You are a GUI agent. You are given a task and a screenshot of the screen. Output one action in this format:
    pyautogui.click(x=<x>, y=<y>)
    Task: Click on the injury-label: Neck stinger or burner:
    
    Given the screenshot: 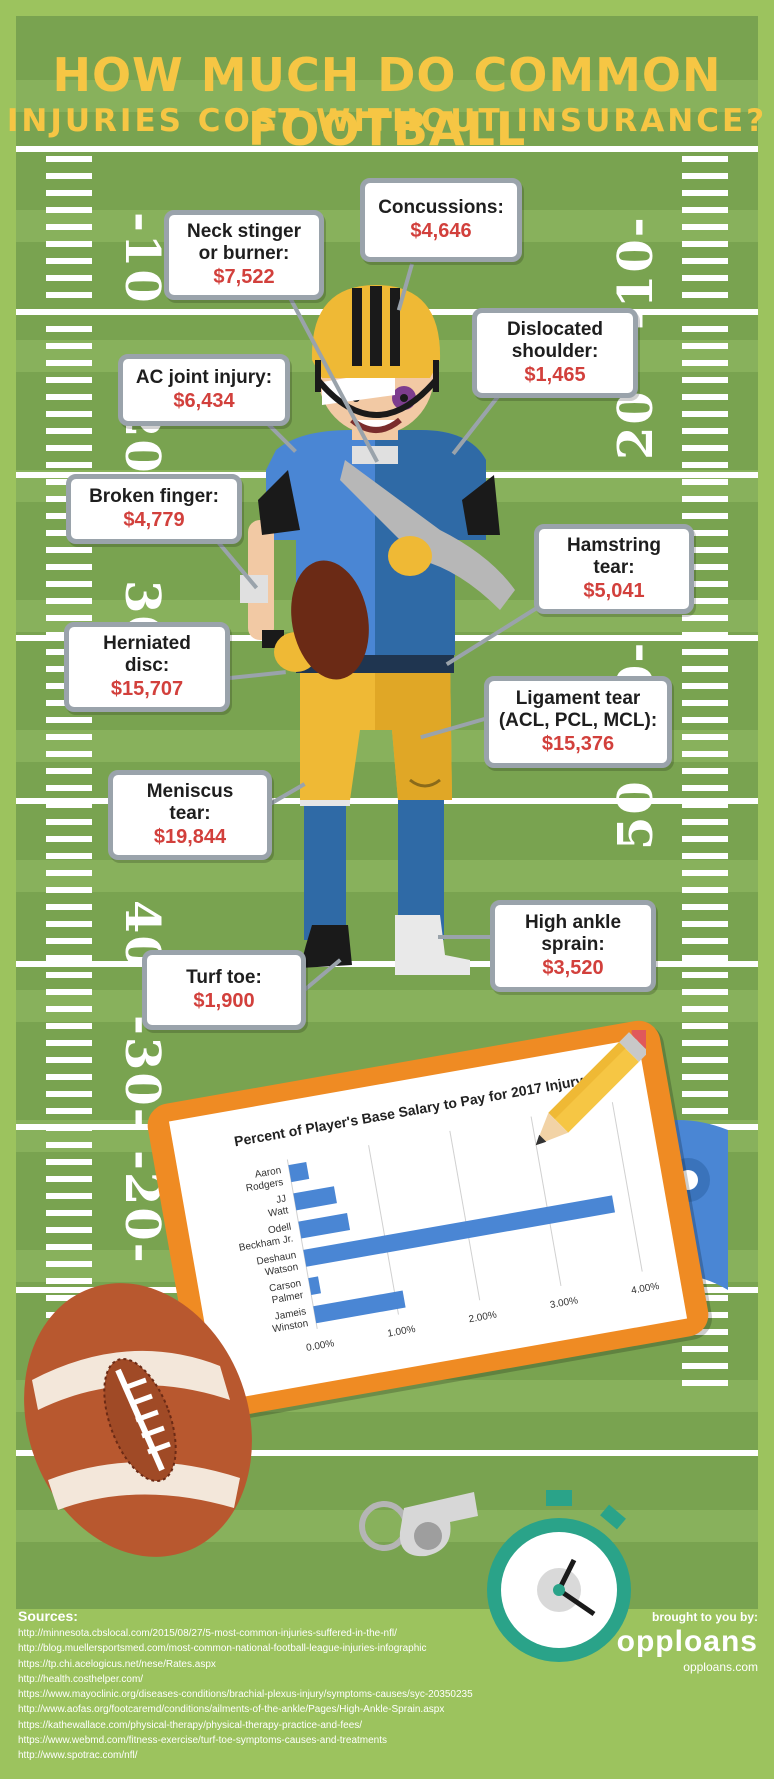 What is the action you would take?
    pyautogui.click(x=244, y=242)
    